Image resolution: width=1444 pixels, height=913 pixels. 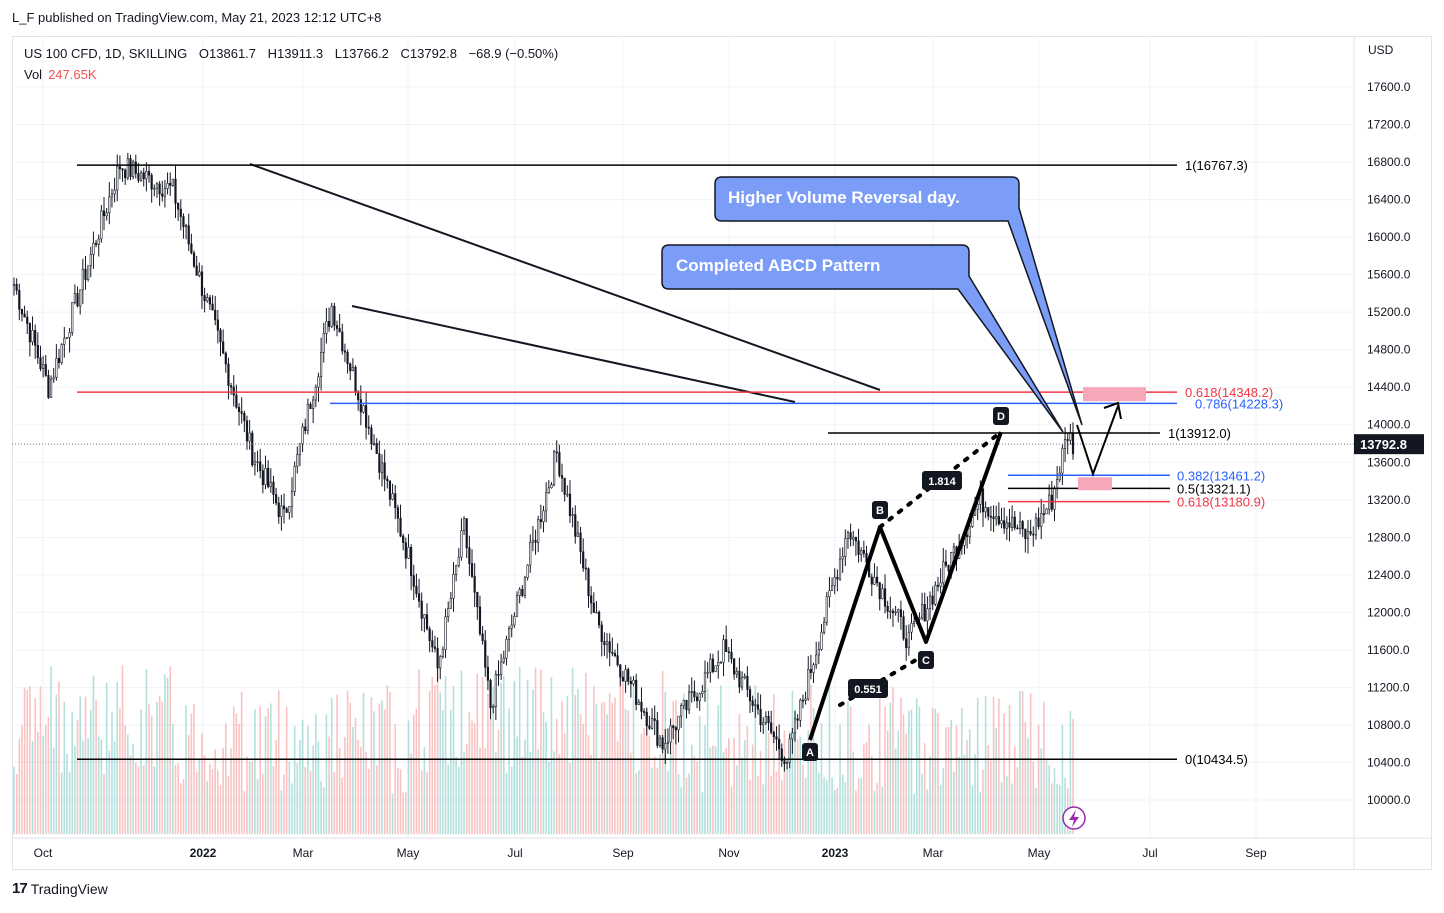 What do you see at coordinates (1097, 441) in the screenshot?
I see `projection-path` at bounding box center [1097, 441].